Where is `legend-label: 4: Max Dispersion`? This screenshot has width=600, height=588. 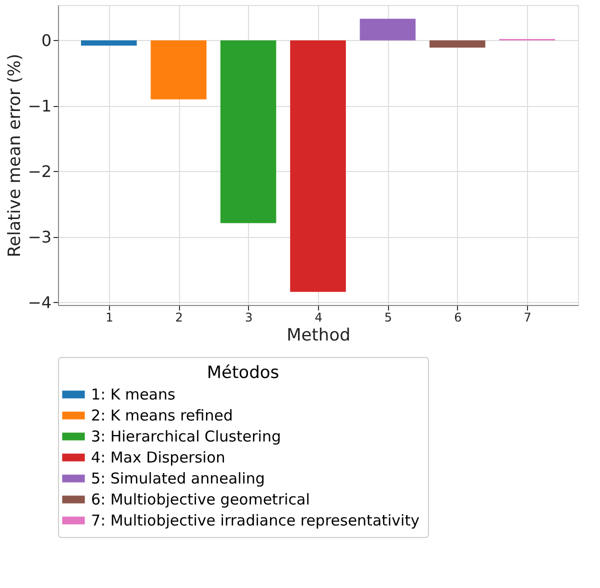 legend-label: 4: Max Dispersion is located at coordinates (158, 457).